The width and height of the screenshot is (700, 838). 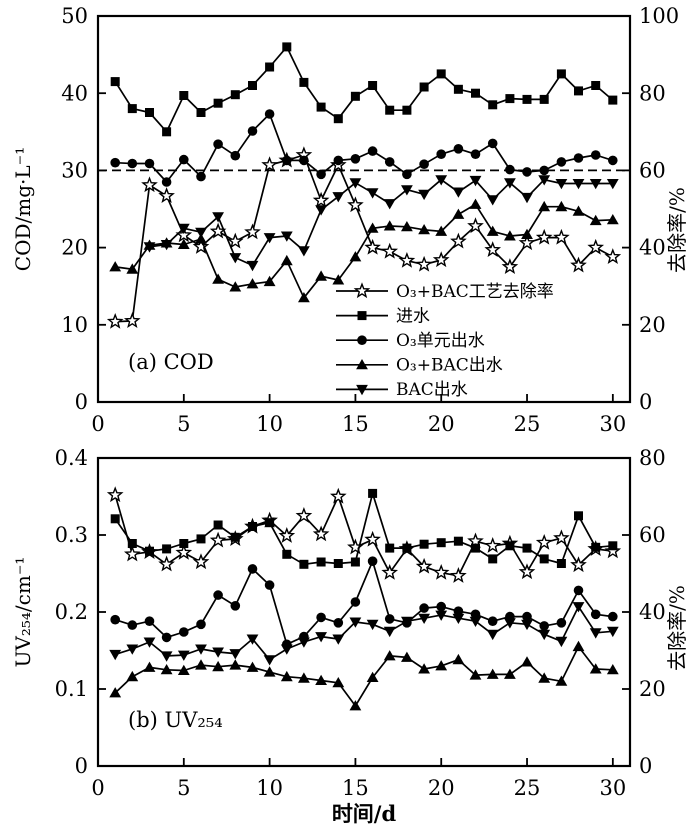 I want to click on y-left-tick-label: 50, so click(x=74, y=16).